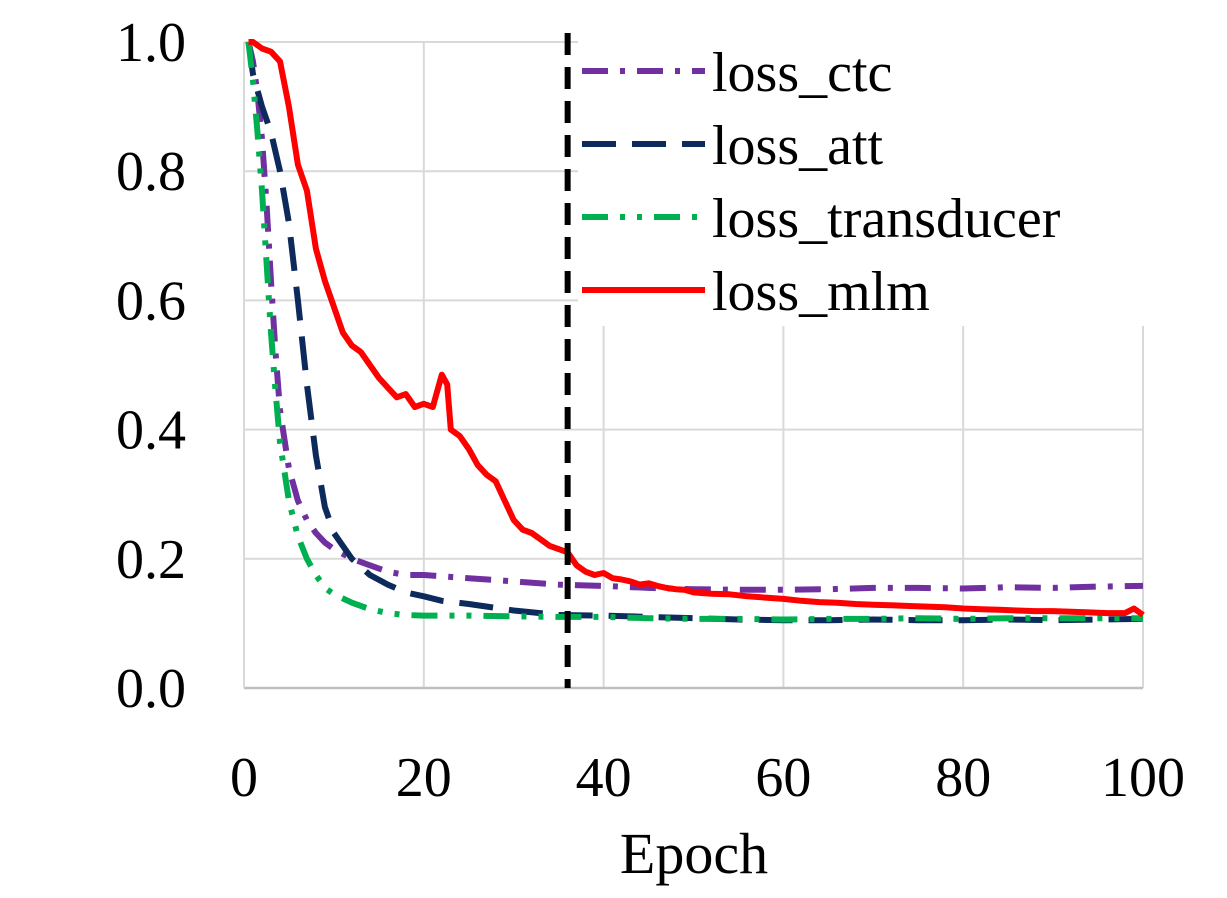  I want to click on x-tick-label: 40, so click(604, 778).